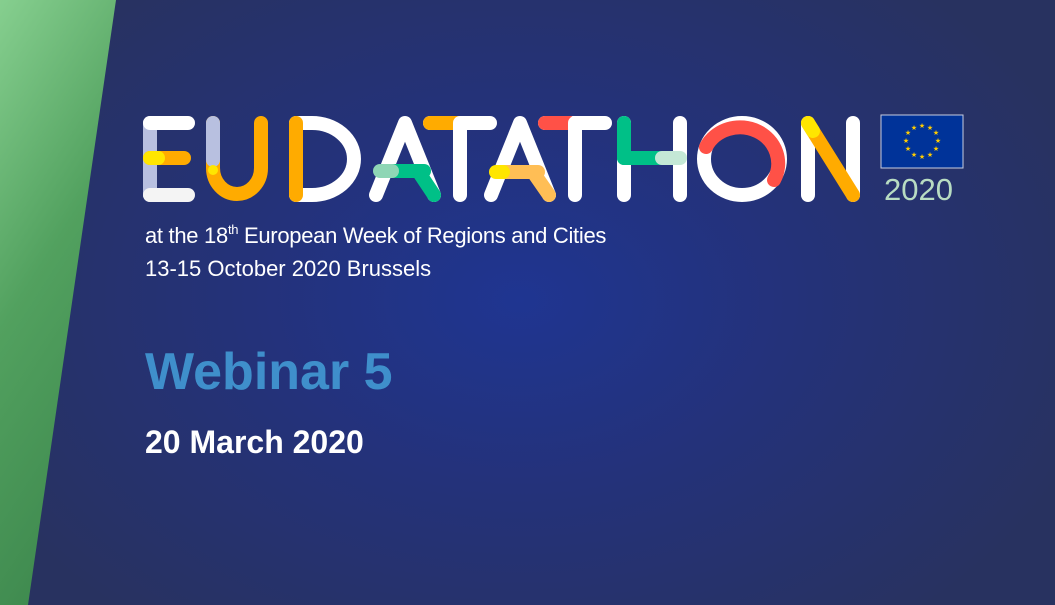 The image size is (1055, 605). I want to click on eu-flag-icon: ★ ★★ ★★★ ★★★ ★★★, so click(922, 141).